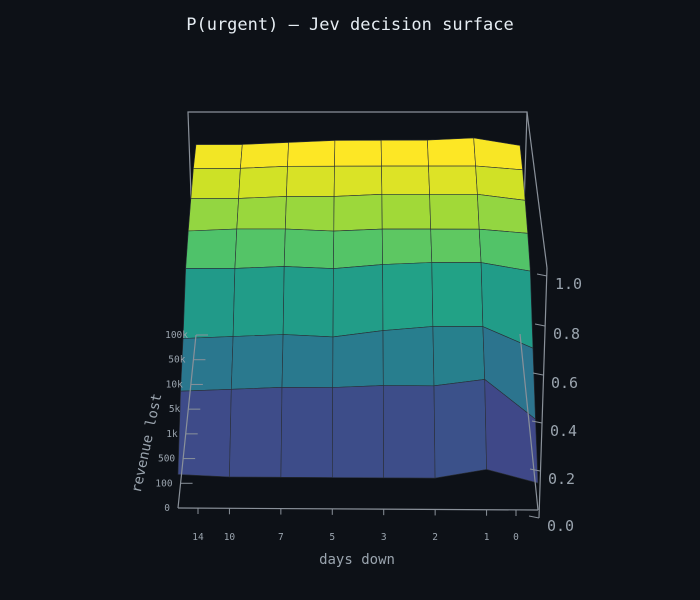 This screenshot has width=700, height=600. What do you see at coordinates (564, 383) in the screenshot?
I see `z-tick-label: 0.6` at bounding box center [564, 383].